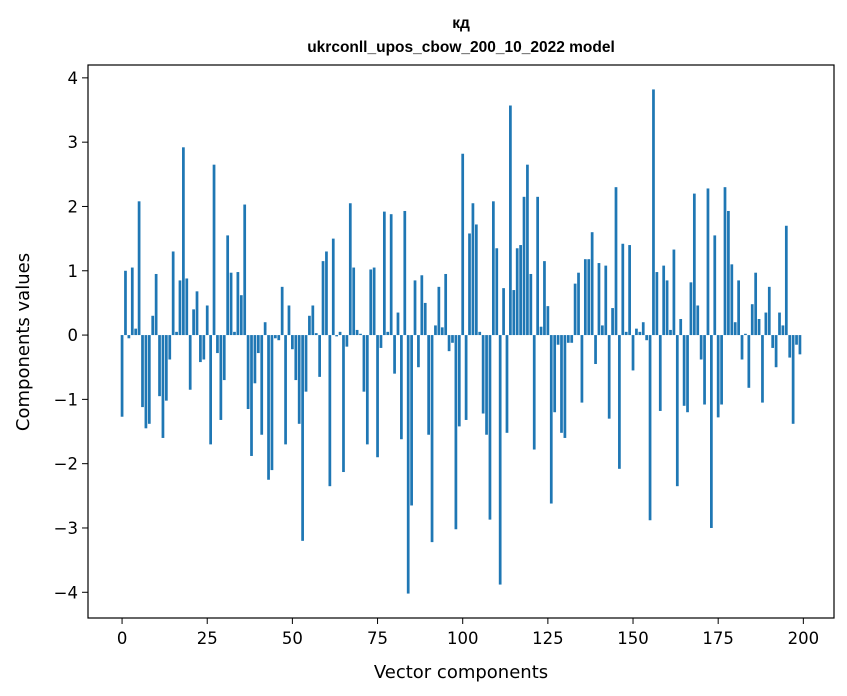 The image size is (847, 696). What do you see at coordinates (718, 638) in the screenshot?
I see `x-tick-label: 175` at bounding box center [718, 638].